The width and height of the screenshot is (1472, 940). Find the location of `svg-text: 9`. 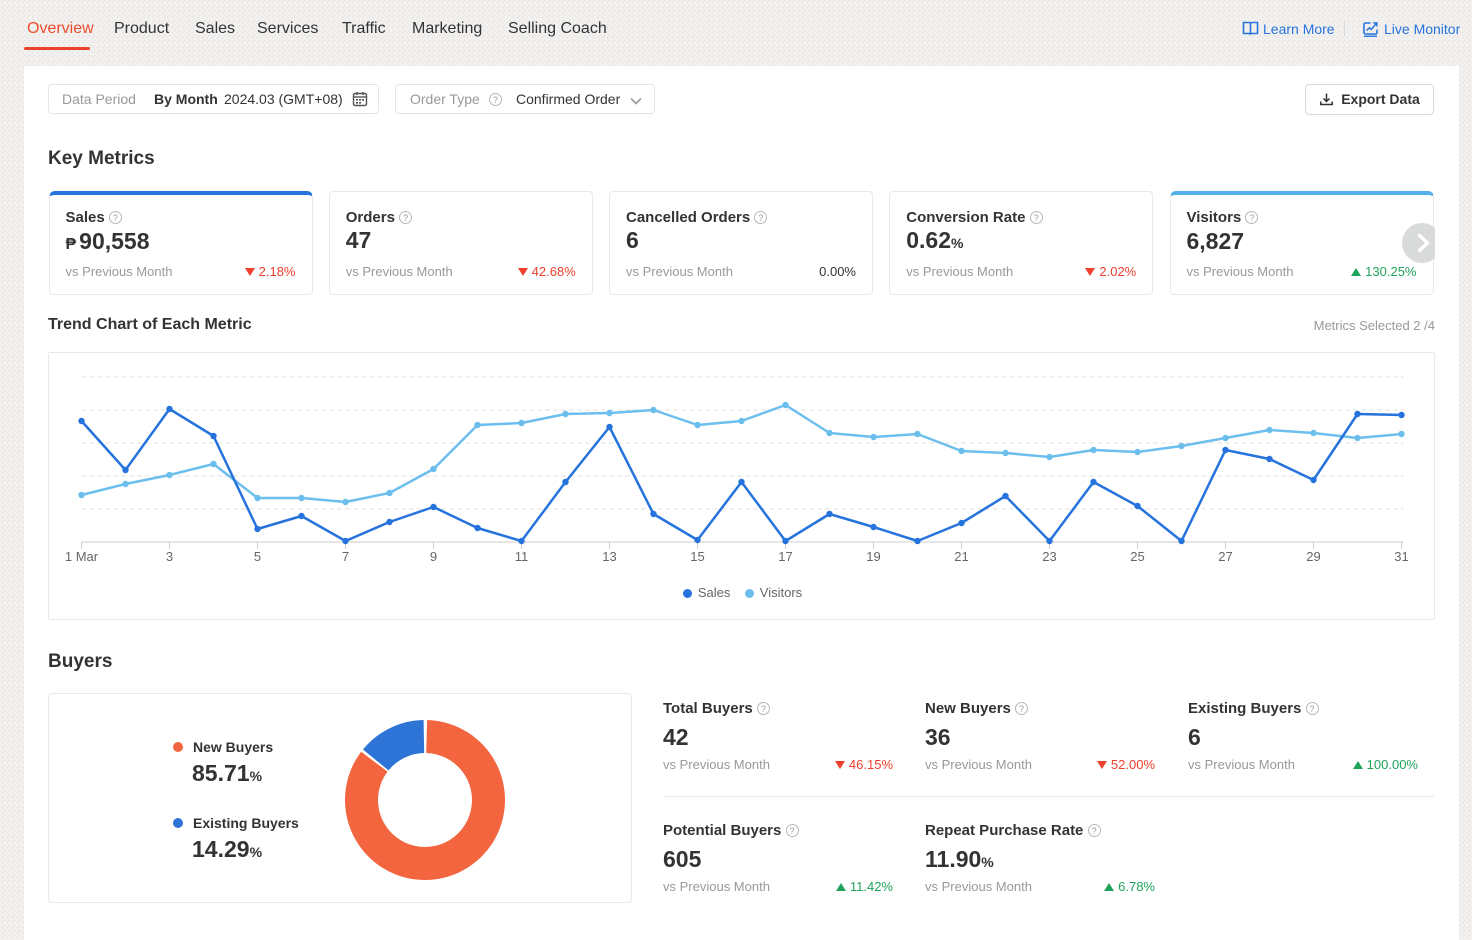

svg-text: 9 is located at coordinates (433, 556).